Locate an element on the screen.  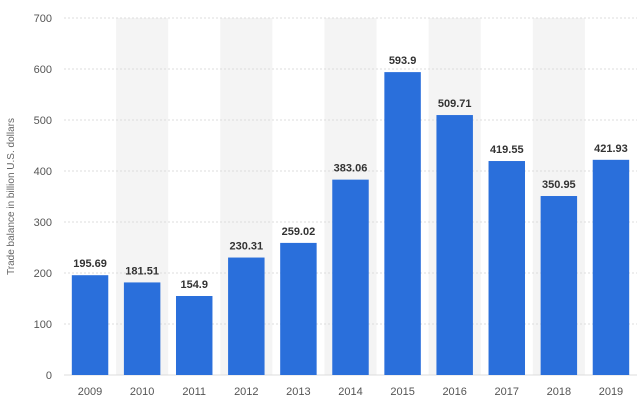
x-tick-label-2018: 2018 is located at coordinates (559, 392).